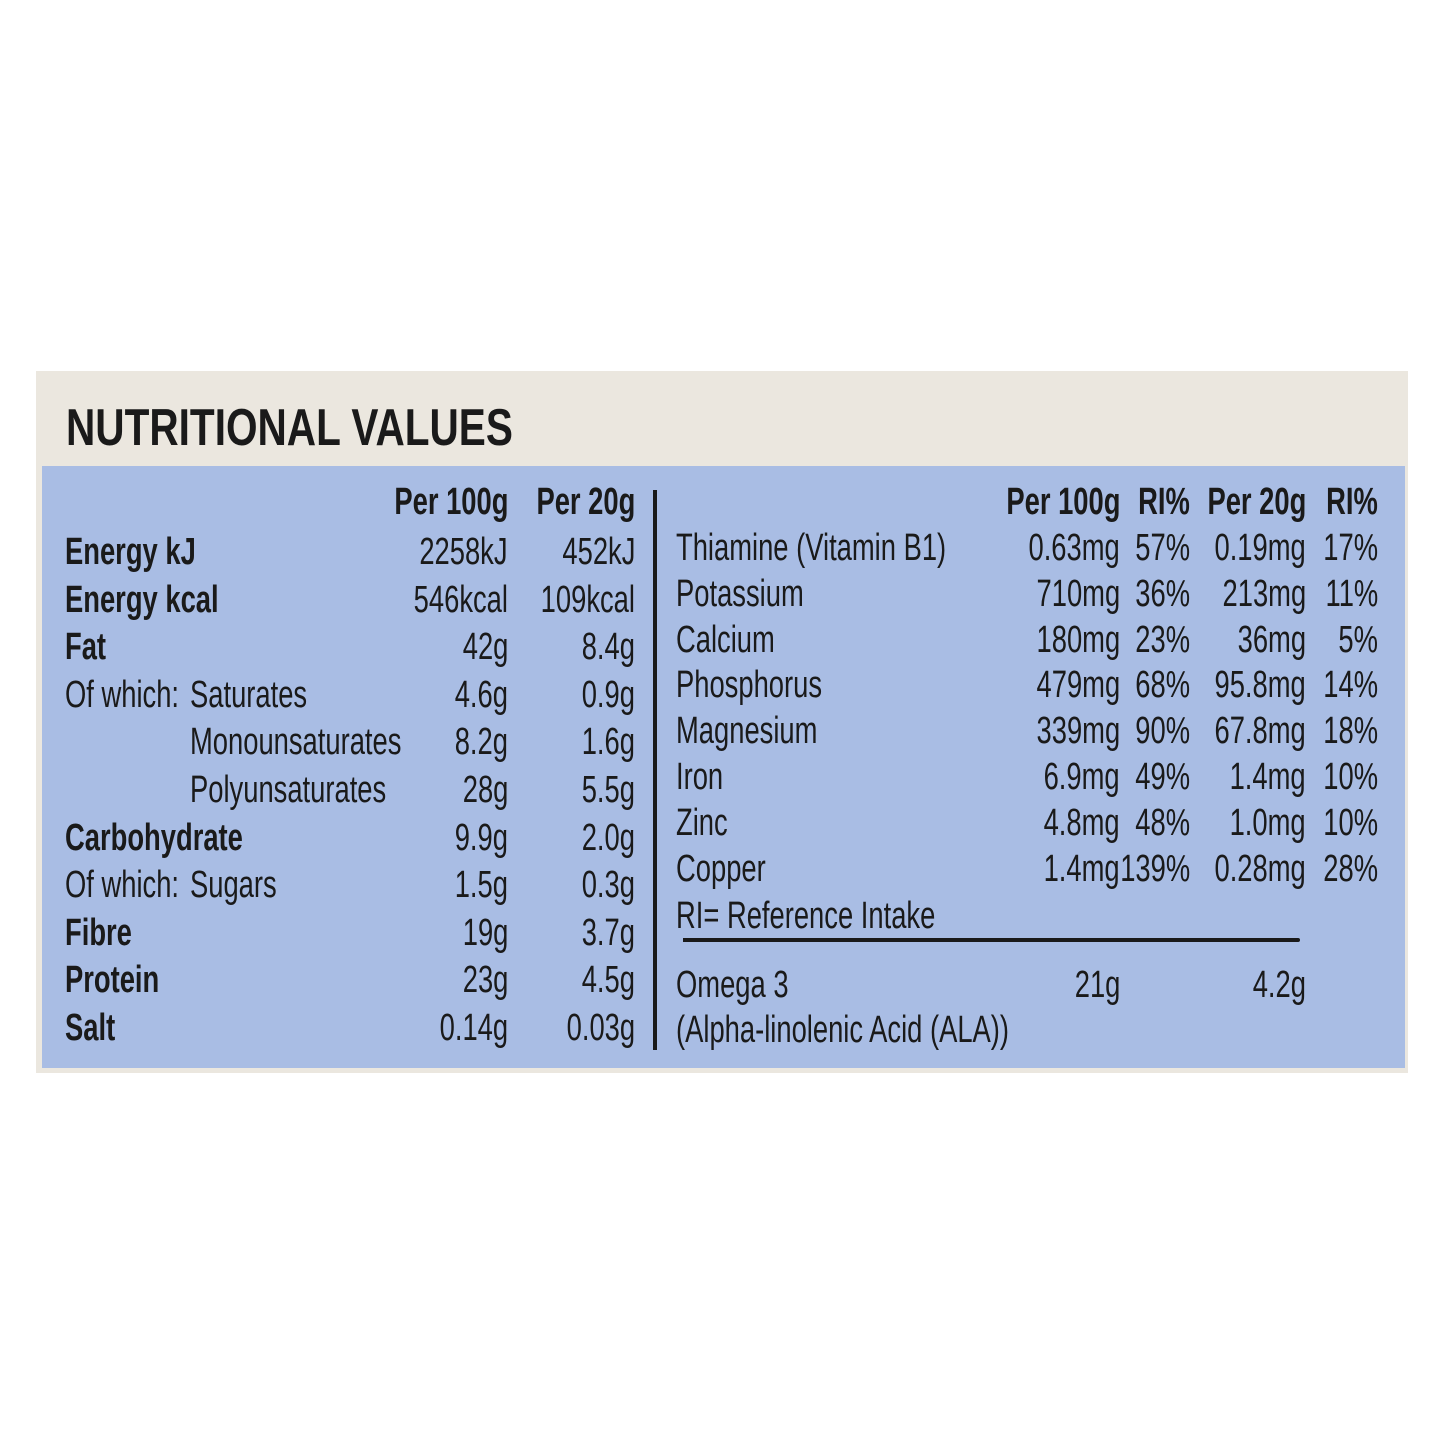  What do you see at coordinates (811, 548) in the screenshot?
I see `micronutrient-label: Thiamine (Vitamin B1)` at bounding box center [811, 548].